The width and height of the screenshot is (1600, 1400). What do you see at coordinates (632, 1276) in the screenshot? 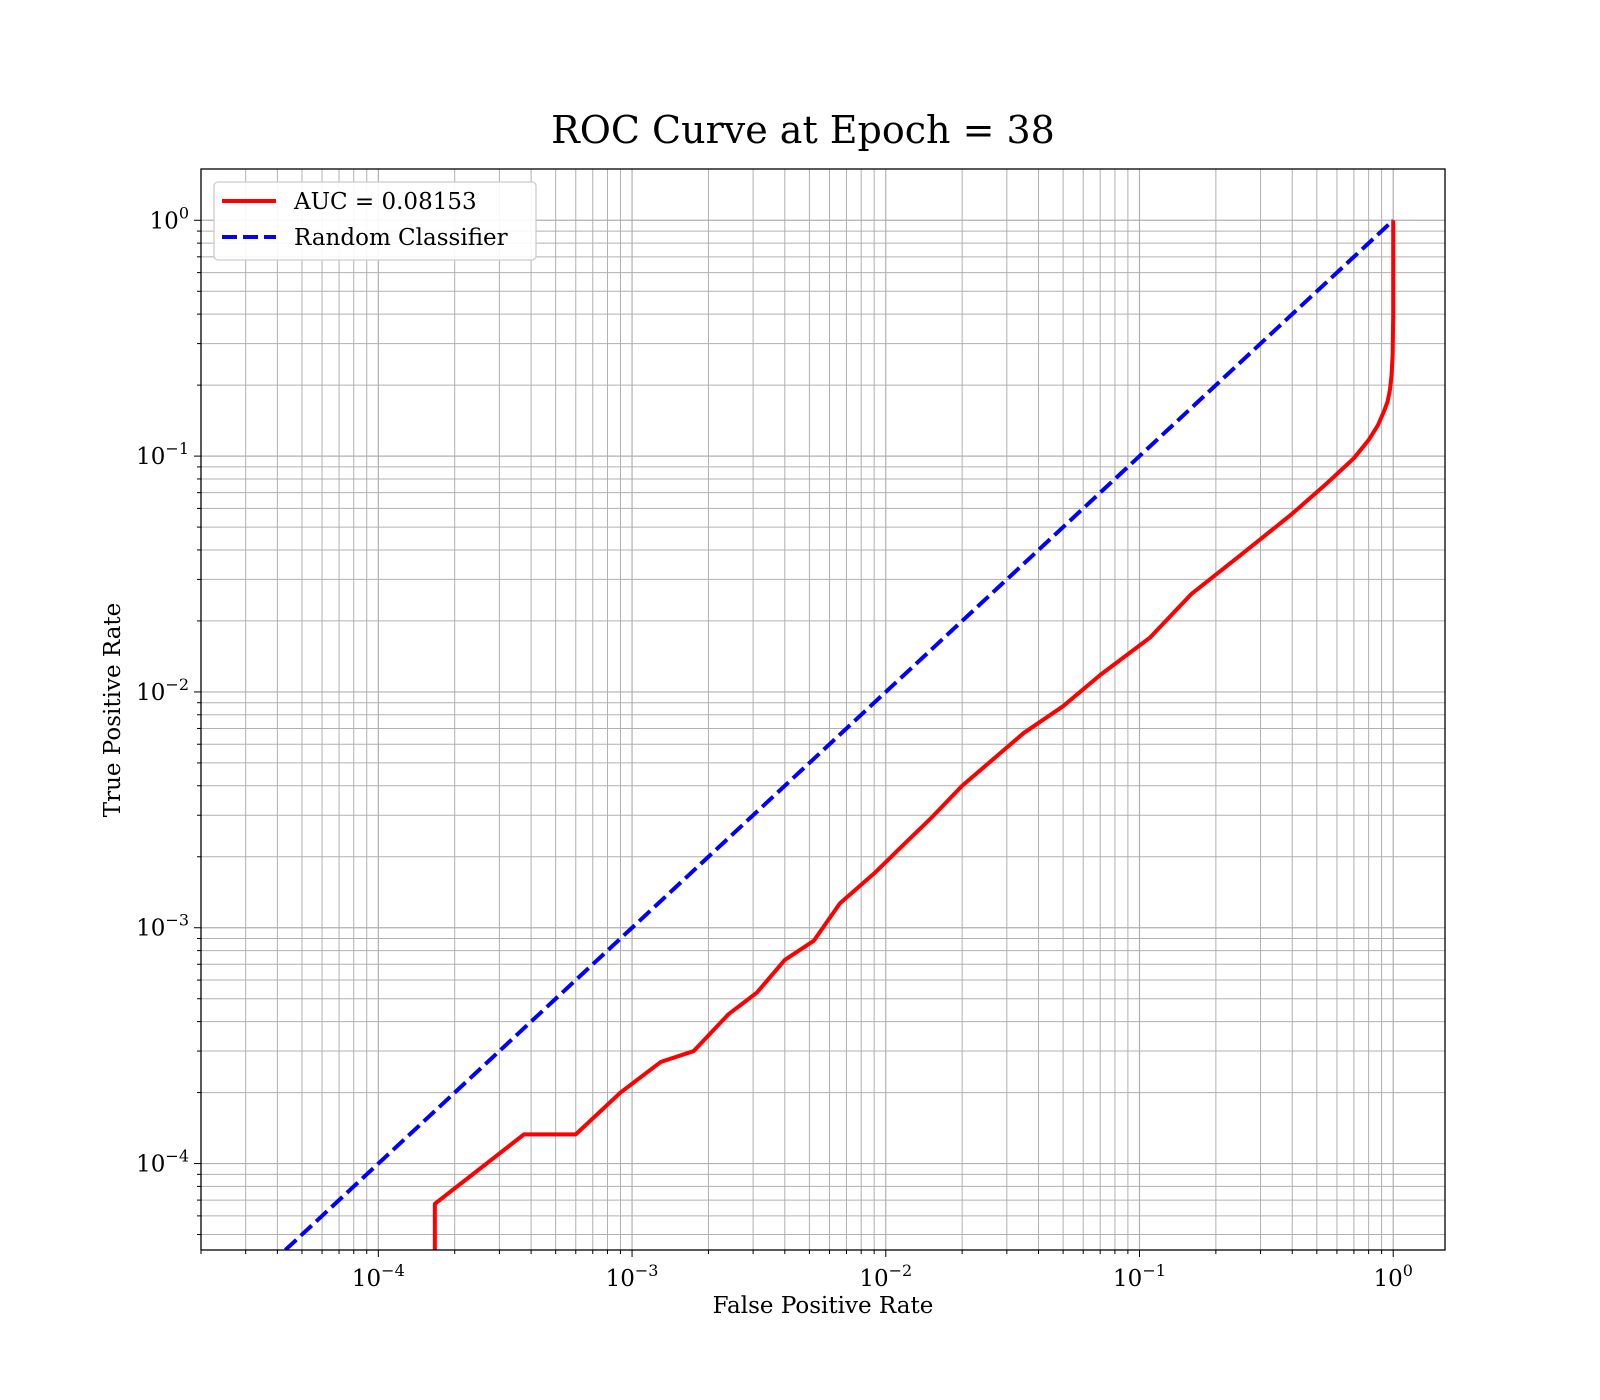
I see `x-tick-label: 10⁻³` at bounding box center [632, 1276].